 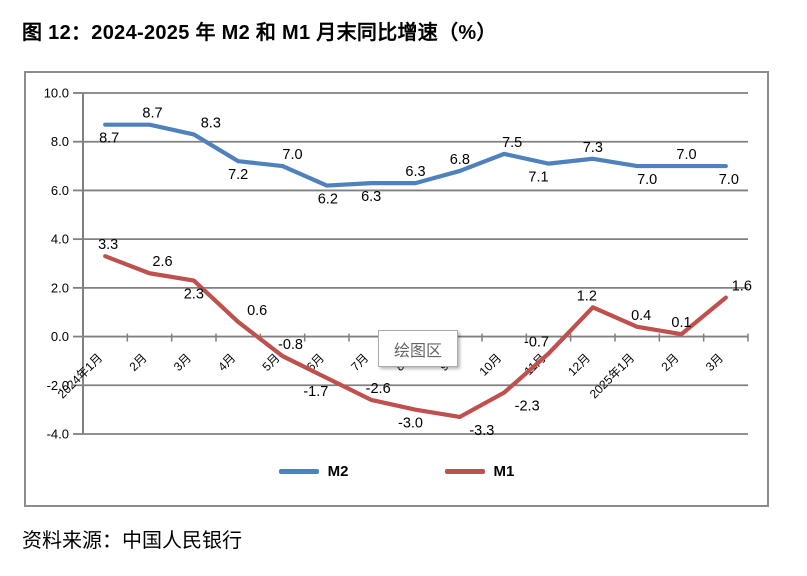 I want to click on data-label: -2.3, so click(x=527, y=407).